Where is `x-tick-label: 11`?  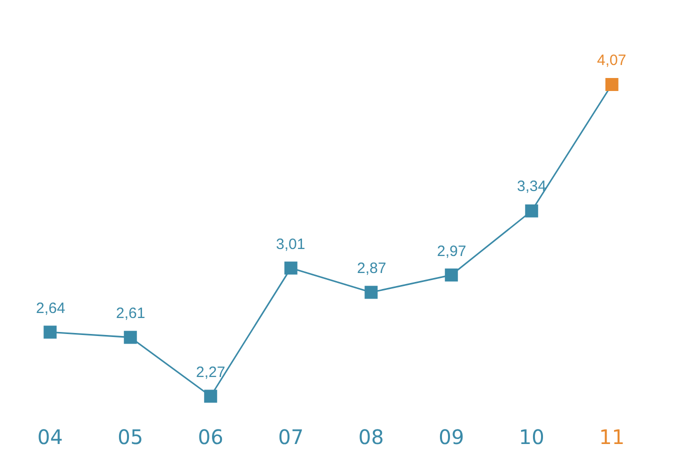 x-tick-label: 11 is located at coordinates (612, 437).